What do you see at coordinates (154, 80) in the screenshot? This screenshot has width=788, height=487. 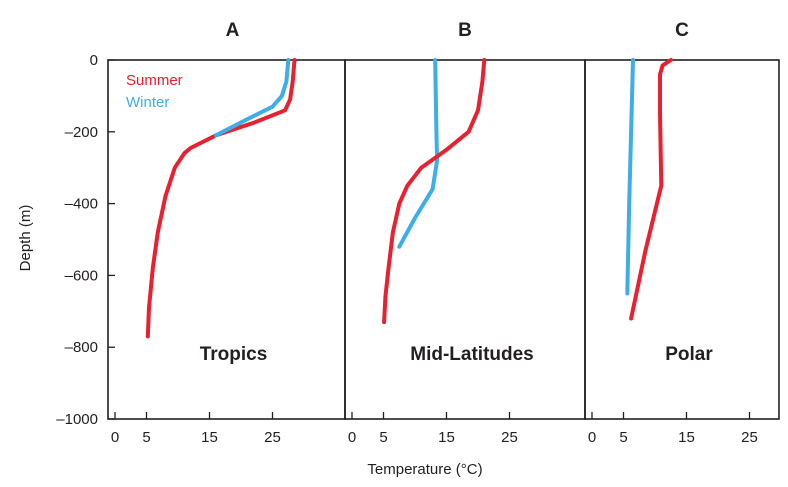 I see `legend-entry-summer: Summer` at bounding box center [154, 80].